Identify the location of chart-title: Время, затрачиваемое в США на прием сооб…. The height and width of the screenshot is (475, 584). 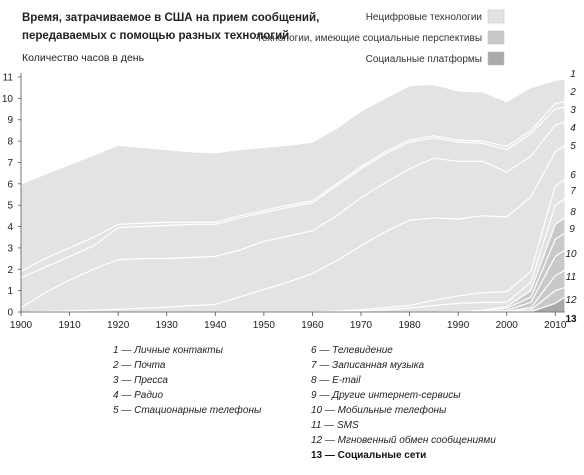
(170, 27).